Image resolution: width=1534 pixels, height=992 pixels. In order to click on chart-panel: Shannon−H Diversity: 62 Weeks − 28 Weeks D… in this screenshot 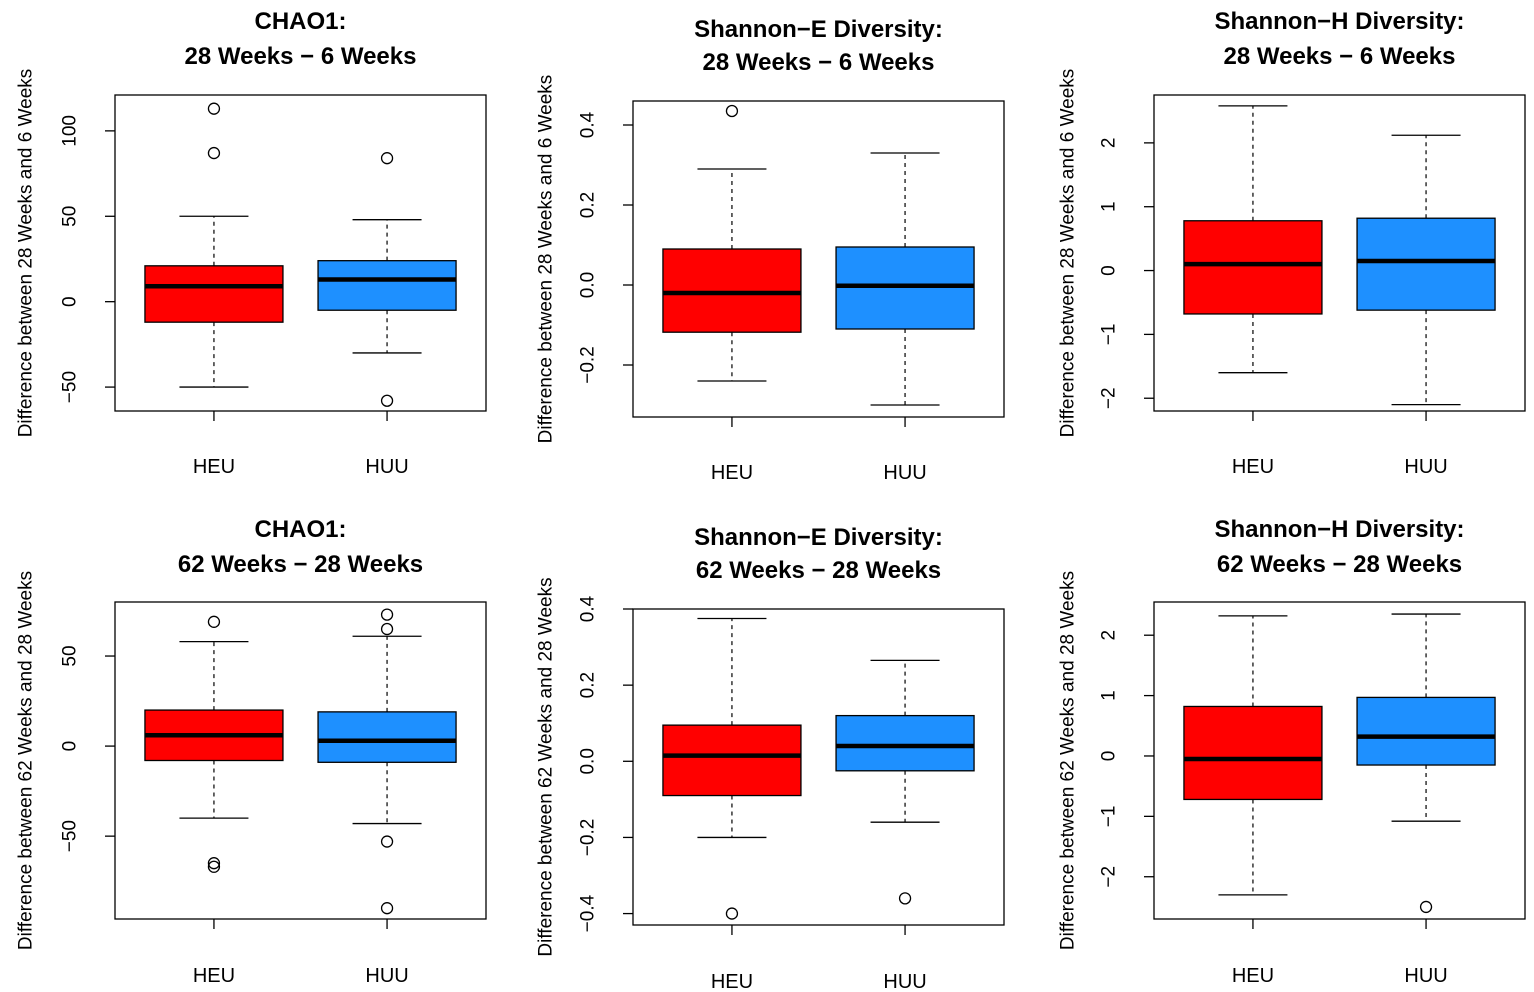, I will do `click(1292, 751)`.